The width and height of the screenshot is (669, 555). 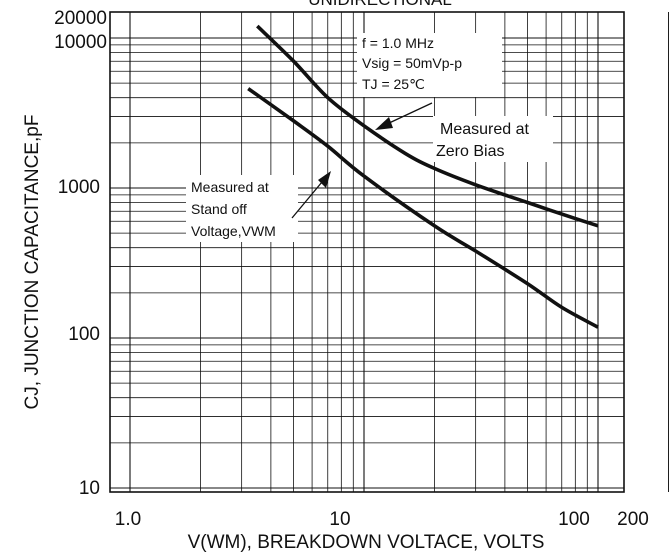 I want to click on condition-frequency: f = 1.0 MHz, so click(x=398, y=43).